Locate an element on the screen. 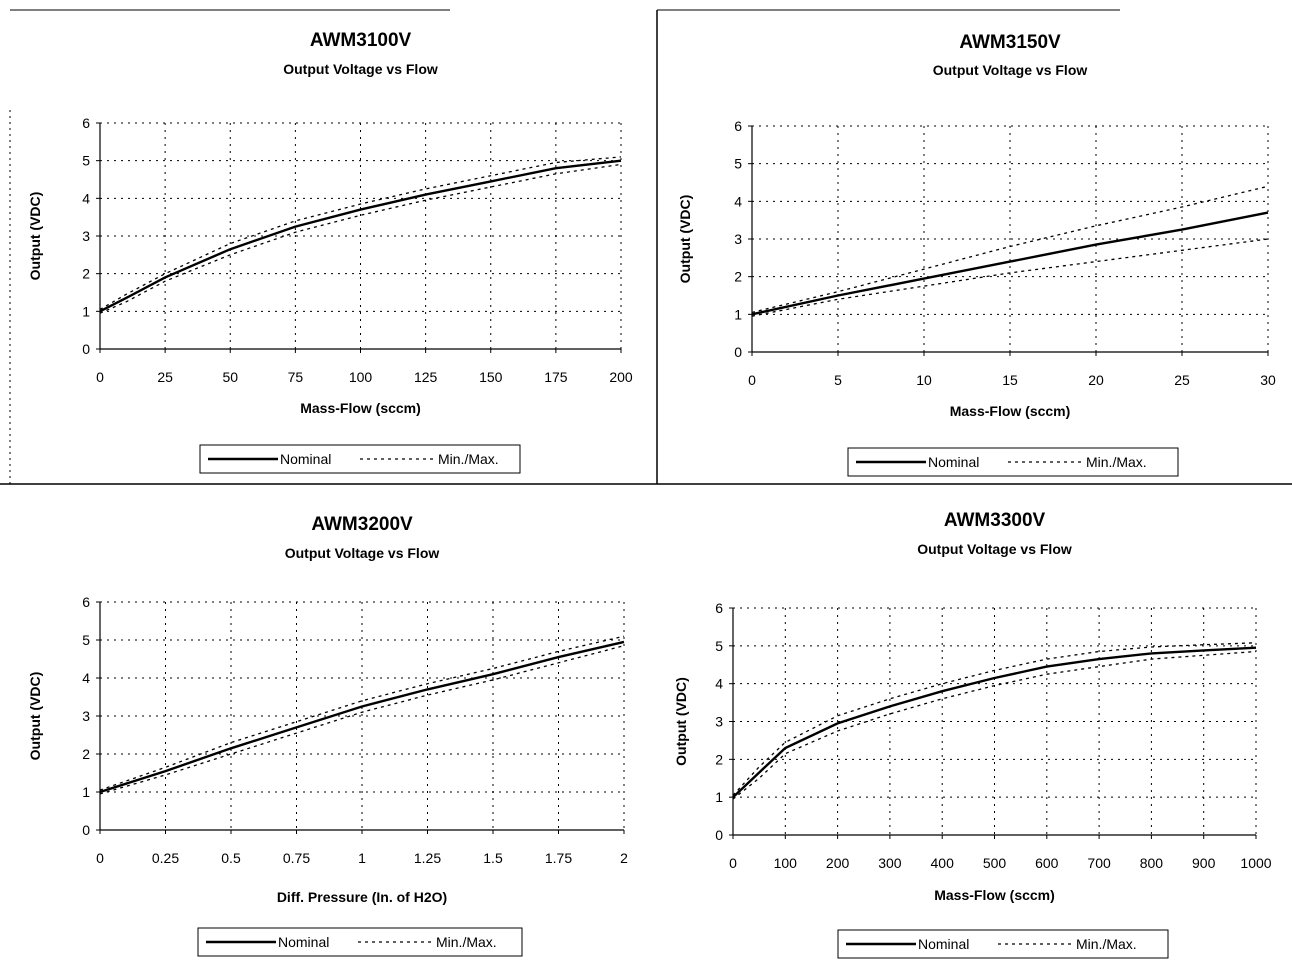  x-tick-label: 1 is located at coordinates (362, 858).